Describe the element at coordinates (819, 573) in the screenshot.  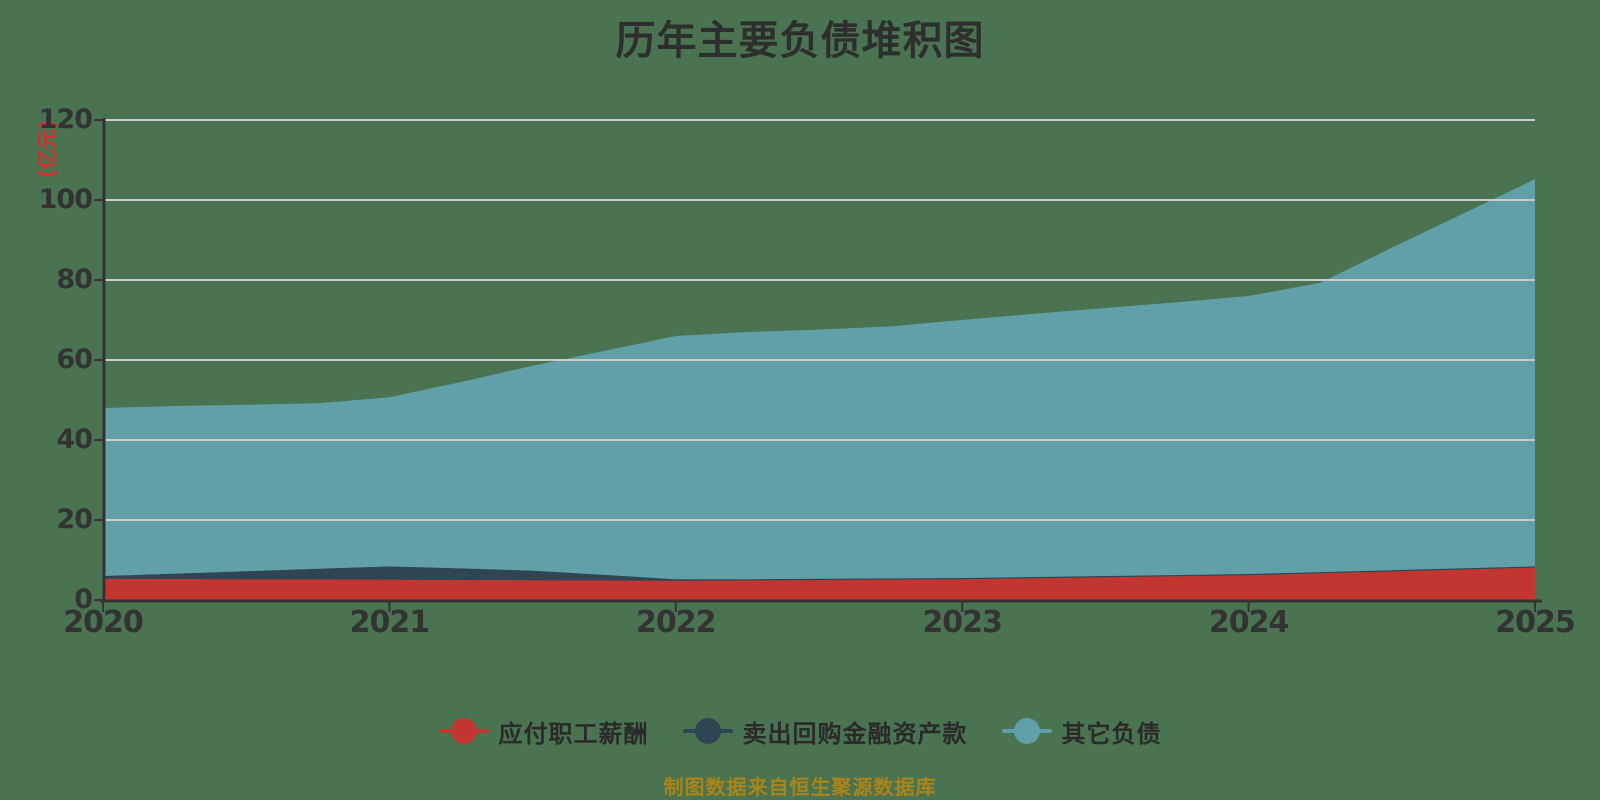
I see `area-卖出回购金融资产款` at that location.